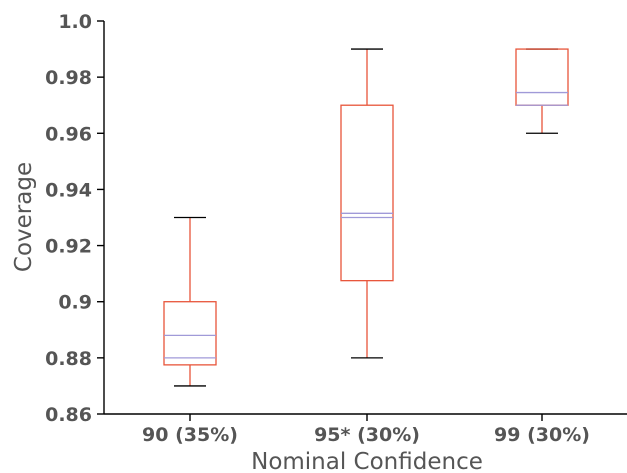 The image size is (627, 473). I want to click on y-tick-label: 0.94, so click(68, 190).